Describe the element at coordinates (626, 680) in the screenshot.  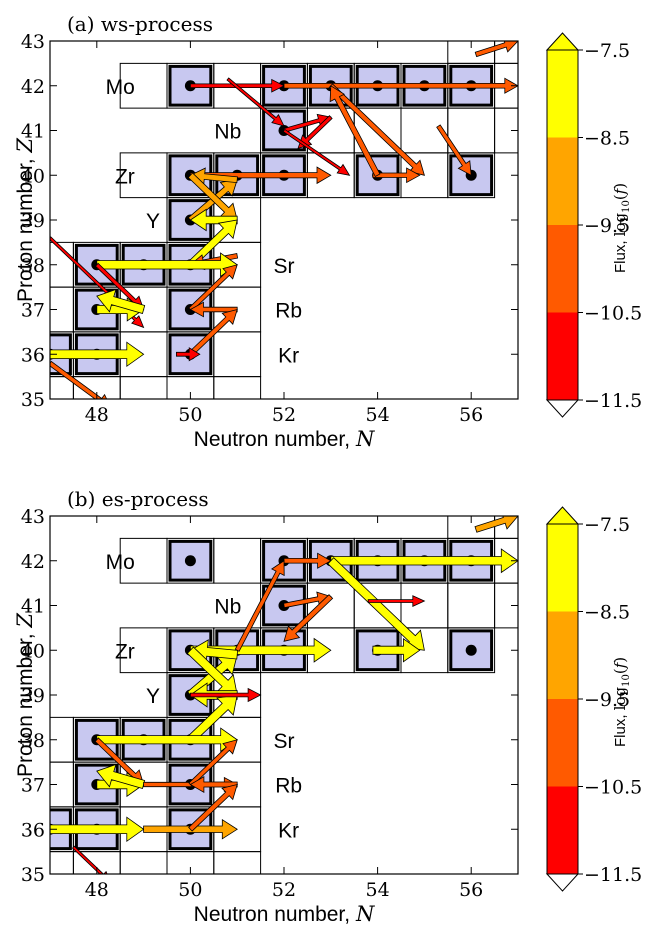
I see `colorbar-label-sub: 10` at that location.